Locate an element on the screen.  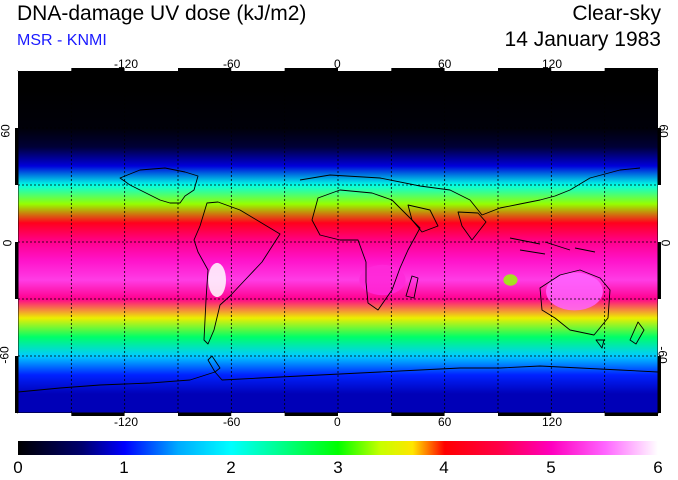
map-title: DNA-damage UV dose (kJ/m2) is located at coordinates (162, 13).